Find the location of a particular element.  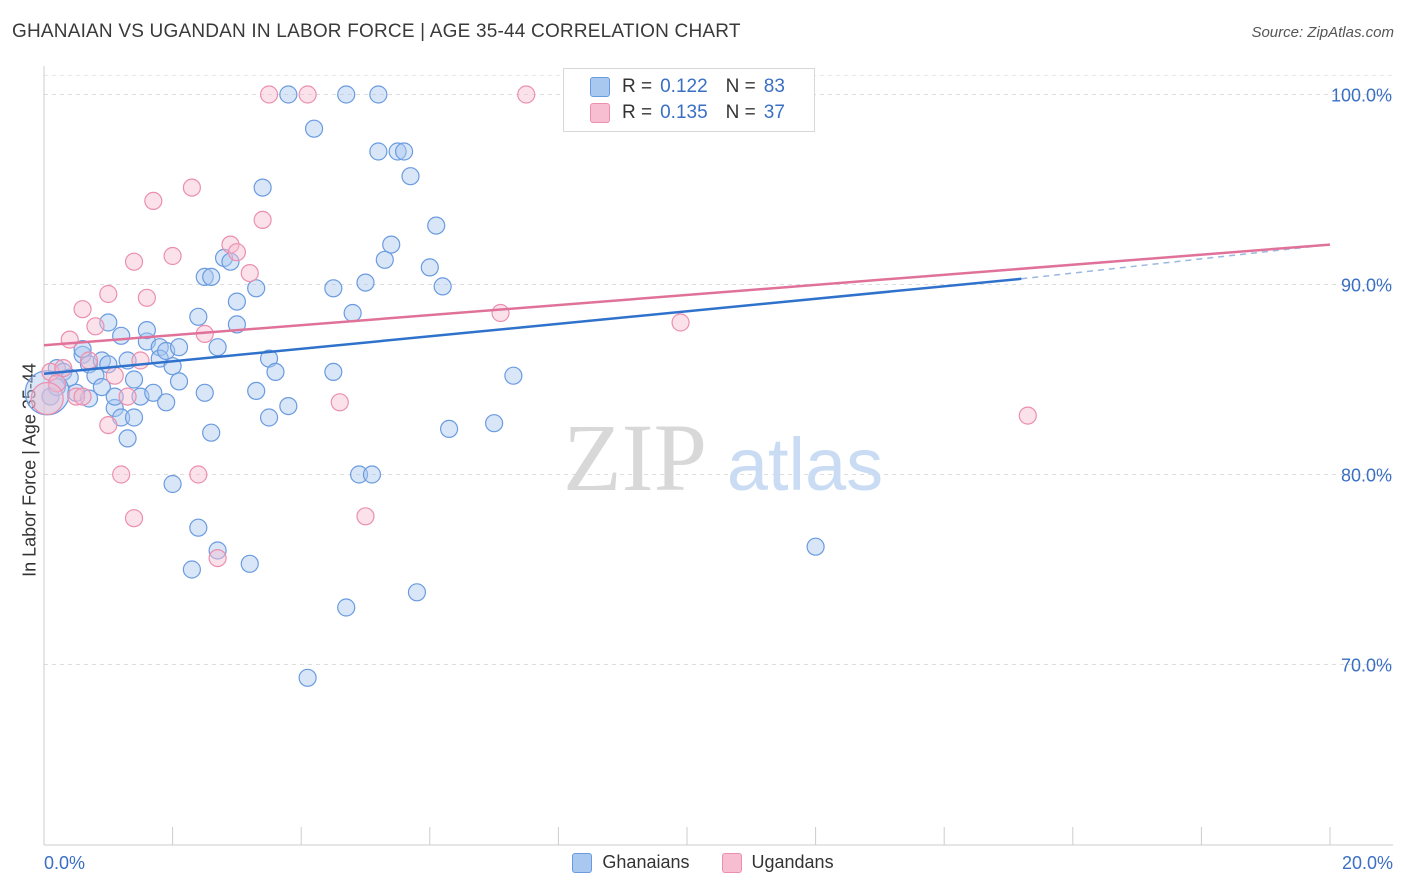

correlation-legend: R = 0.122 N = 83 R = 0.135 N = 37 is located at coordinates (689, 100).